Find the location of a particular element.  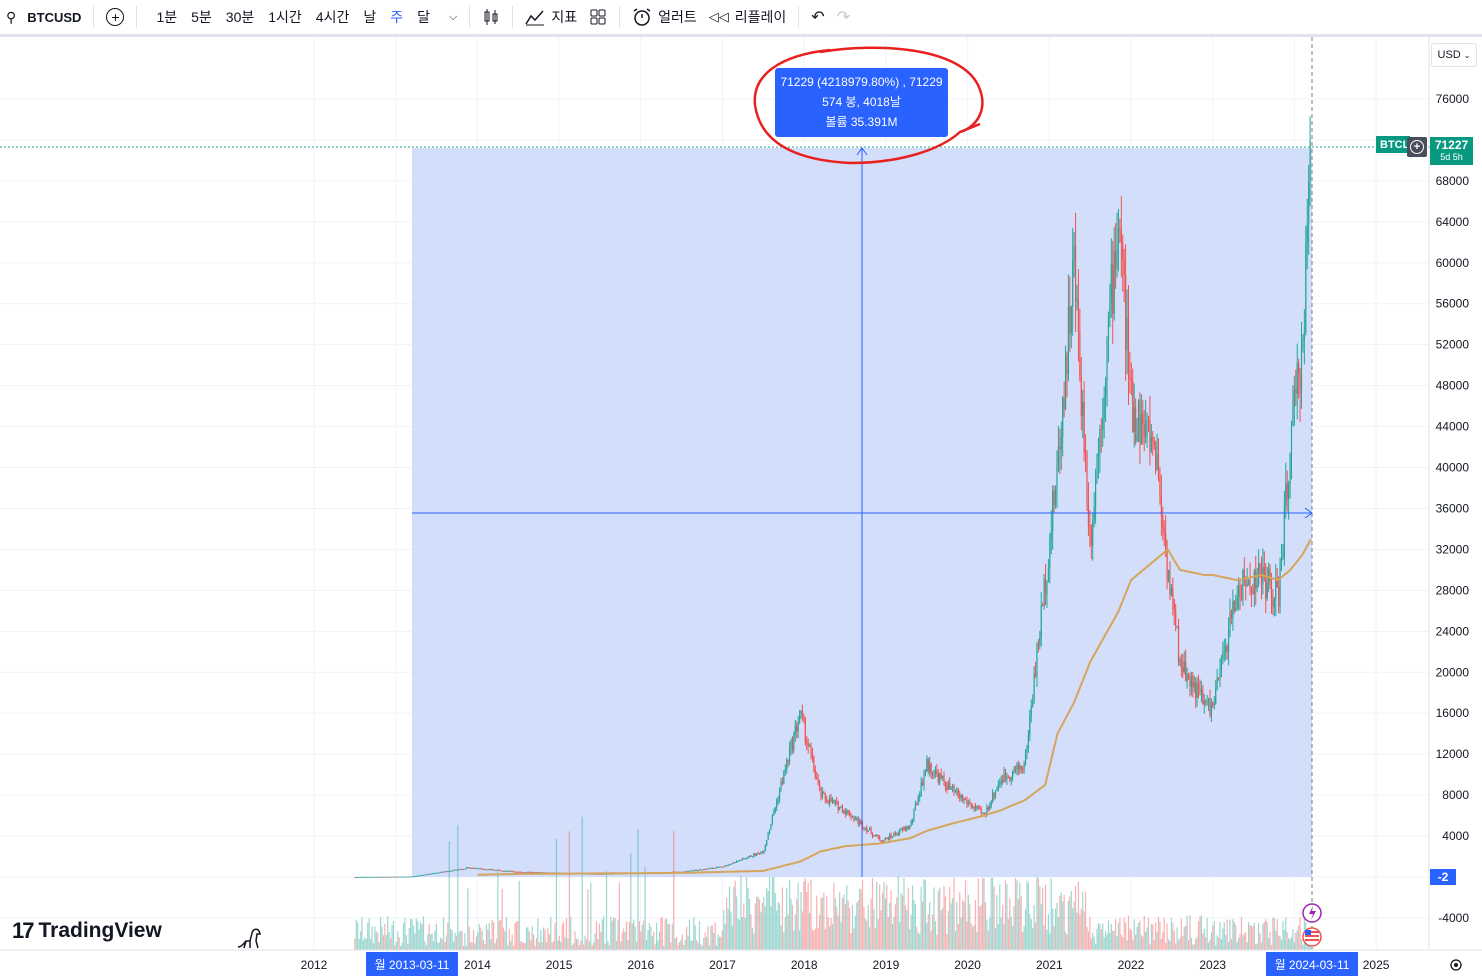

timeframe-2: 30분 is located at coordinates (240, 17).